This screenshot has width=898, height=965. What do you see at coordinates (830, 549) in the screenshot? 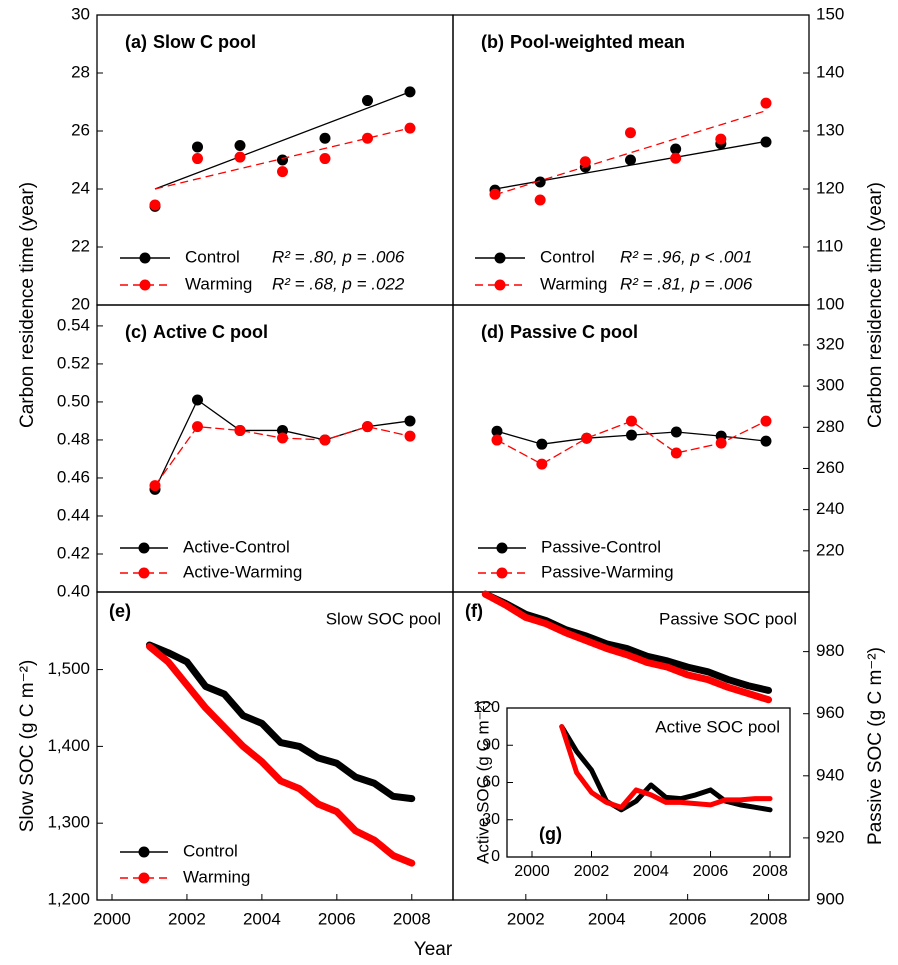
I see `y-tick-label: 220` at bounding box center [830, 549].